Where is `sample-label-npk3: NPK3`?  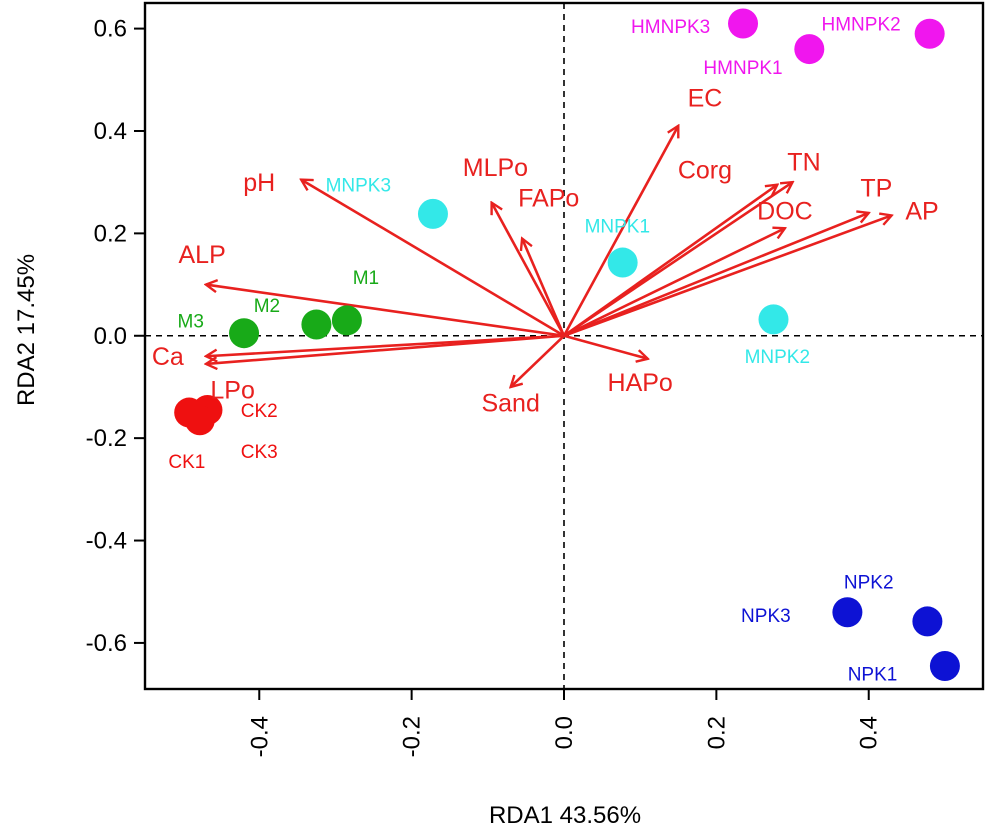
sample-label-npk3: NPK3 is located at coordinates (766, 616).